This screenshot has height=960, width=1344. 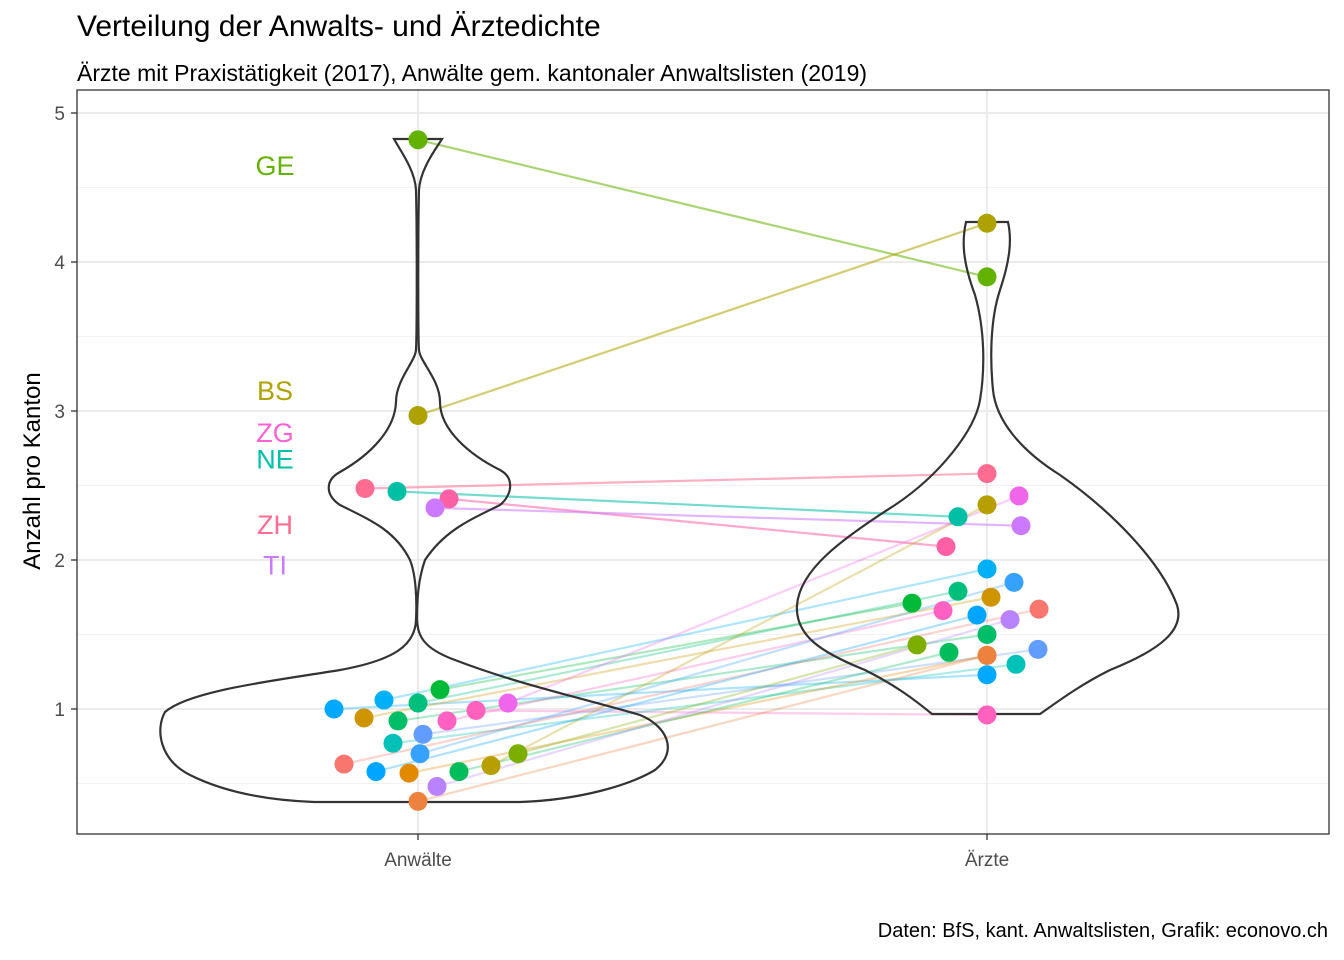 What do you see at coordinates (65, 412) in the screenshot?
I see `y-ticks: 1 2 3 4 5` at bounding box center [65, 412].